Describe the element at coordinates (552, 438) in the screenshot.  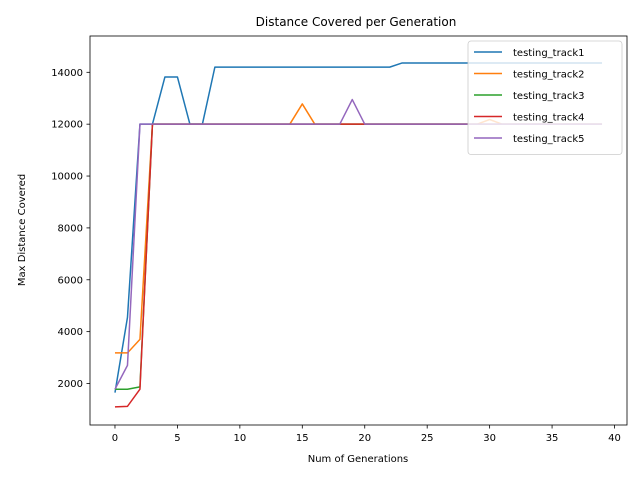
I see `x-tick-label: 35` at that location.